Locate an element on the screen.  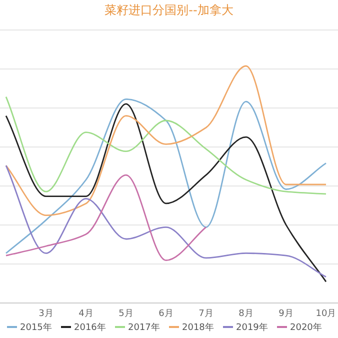
legend-label: 2018年 is located at coordinates (198, 327).